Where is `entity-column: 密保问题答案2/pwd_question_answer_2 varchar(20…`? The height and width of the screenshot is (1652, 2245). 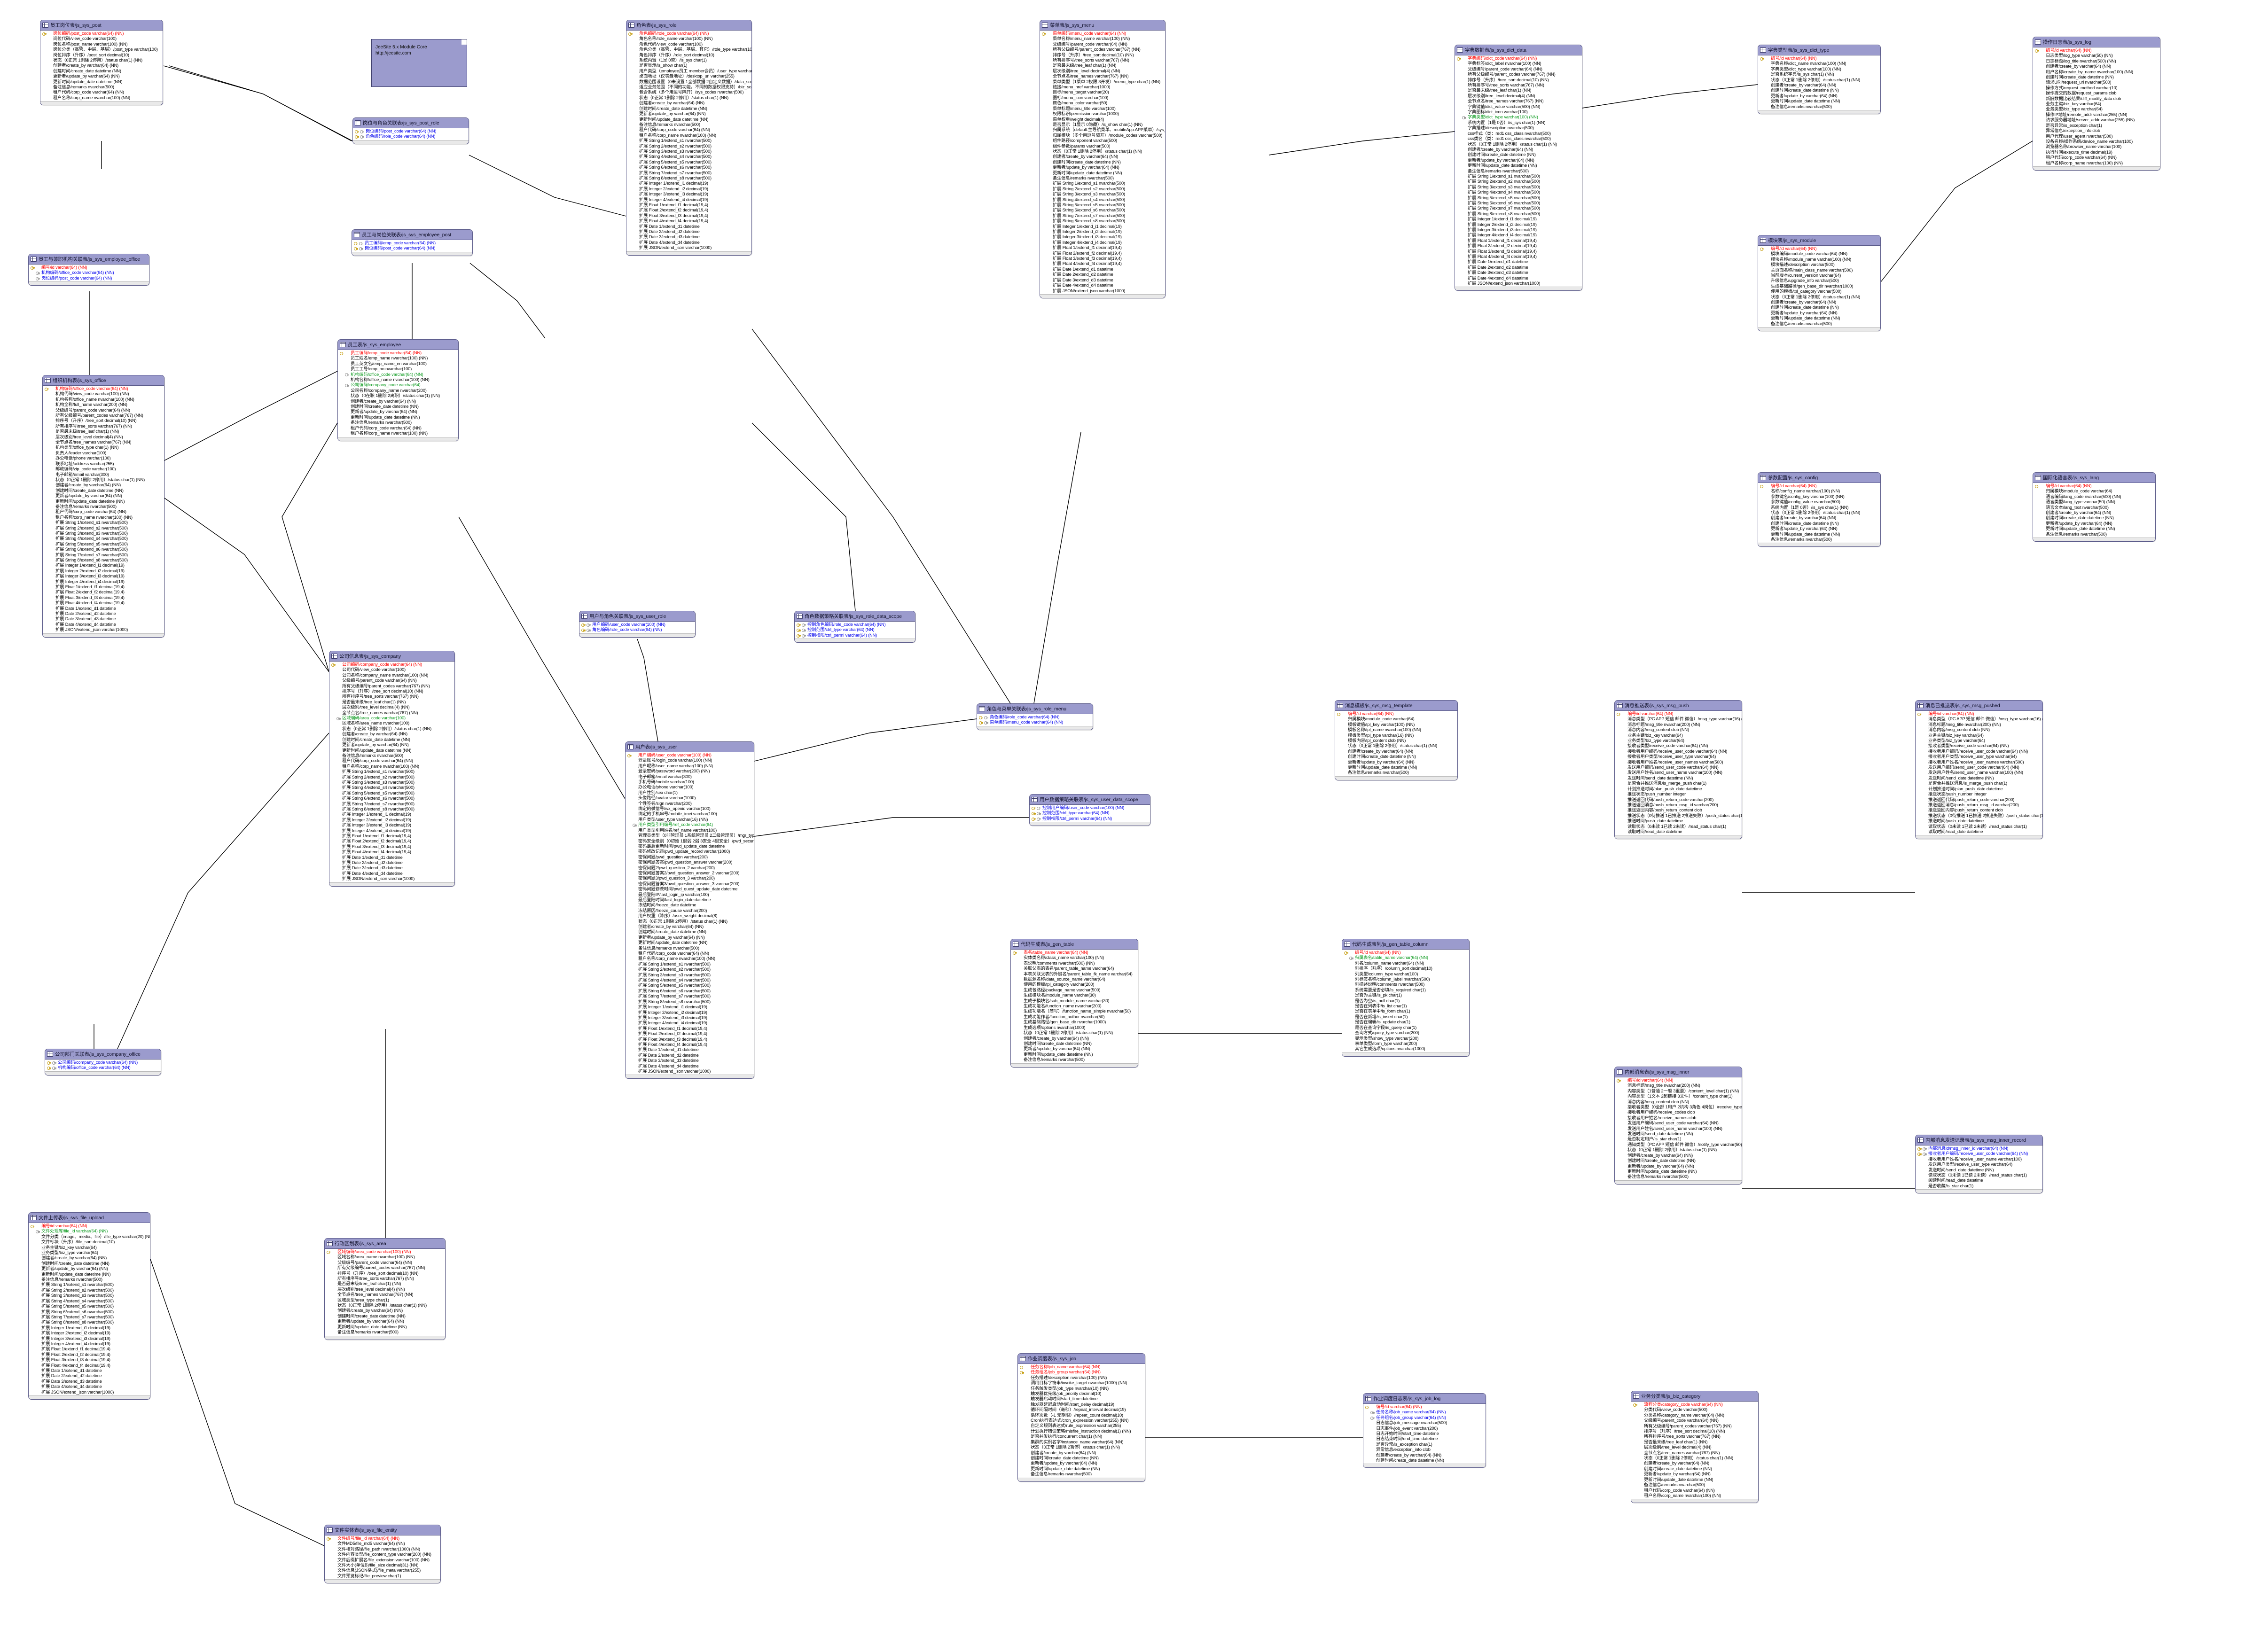 entity-column: 密保问题答案2/pwd_question_answer_2 varchar(20… is located at coordinates (690, 873).